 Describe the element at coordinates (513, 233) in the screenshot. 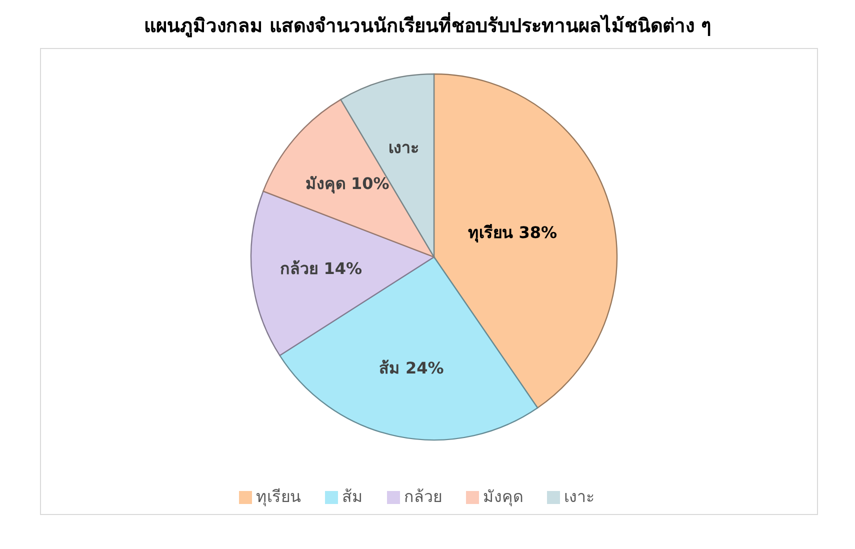

I see `data-label: ทุเรียน 38%` at that location.